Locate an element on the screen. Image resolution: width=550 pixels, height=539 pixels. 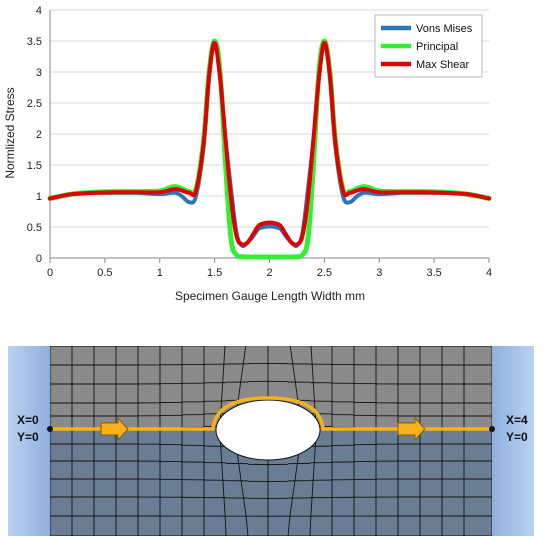
x-tick-label: 3 is located at coordinates (379, 273).